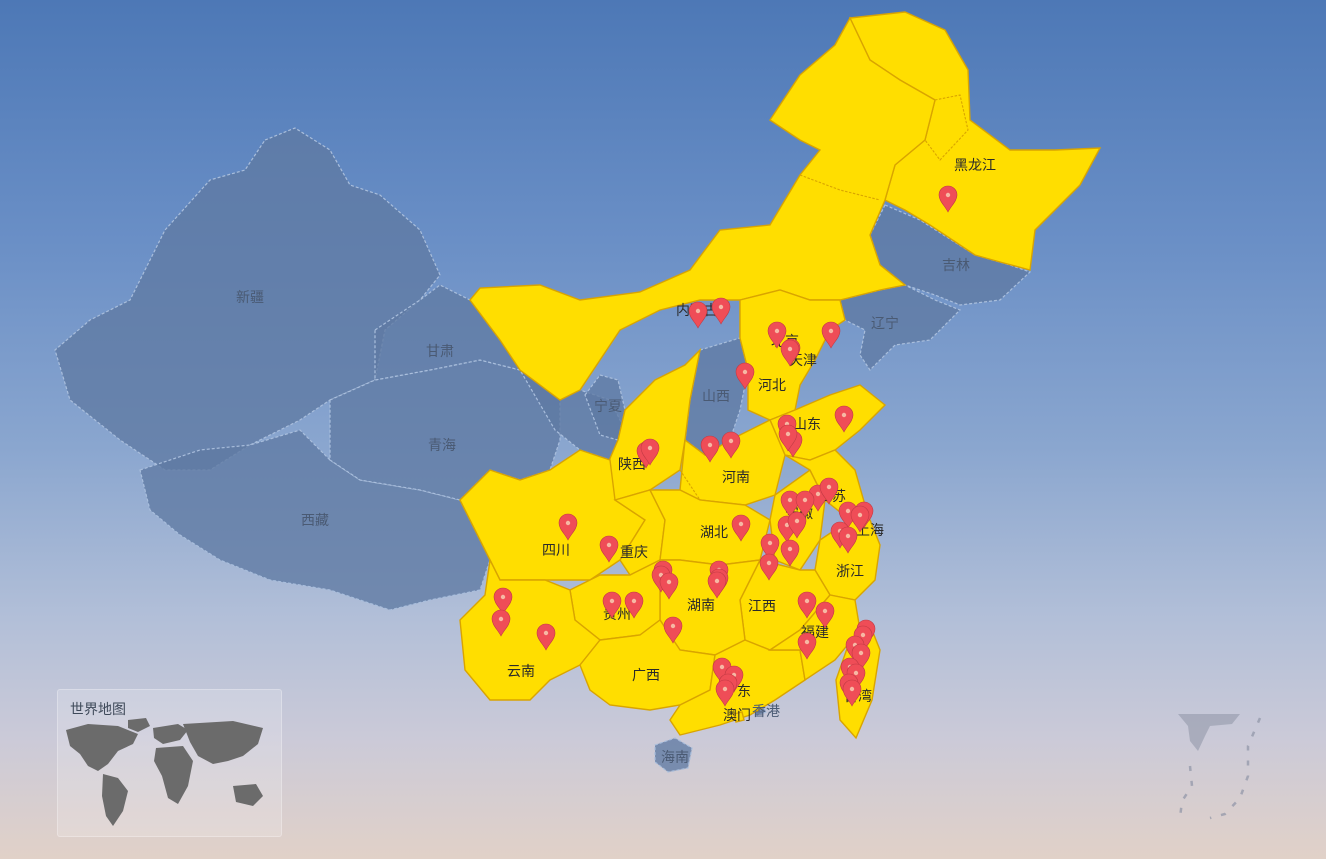 This screenshot has width=1326, height=859. Describe the element at coordinates (173, 775) in the screenshot. I see `africa-shape` at that location.